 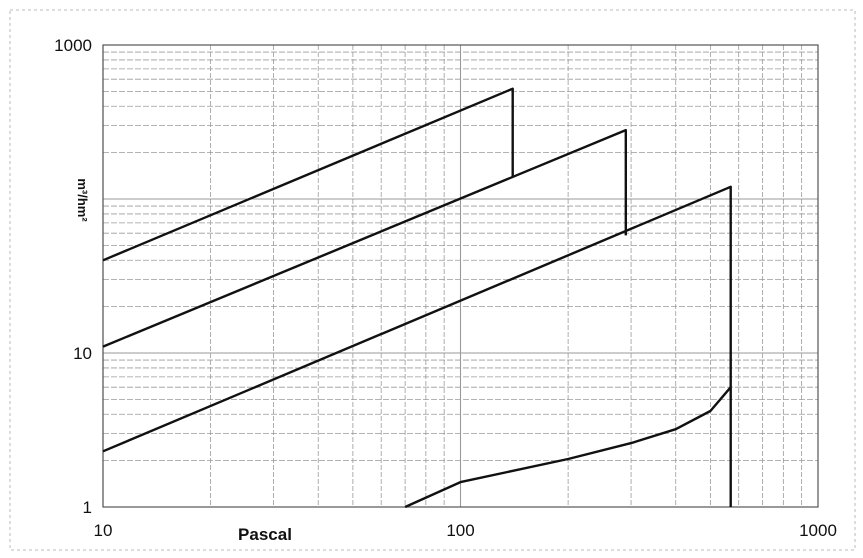 What do you see at coordinates (82, 353) in the screenshot?
I see `y-tick-label: 10` at bounding box center [82, 353].